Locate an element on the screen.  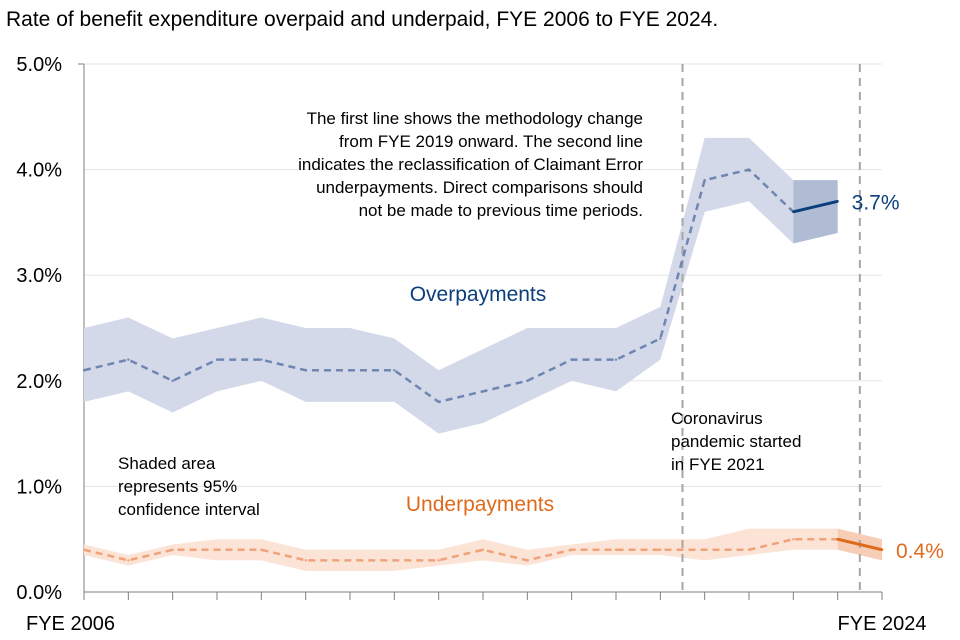
y-tick-label: 3.0% is located at coordinates (39, 276).